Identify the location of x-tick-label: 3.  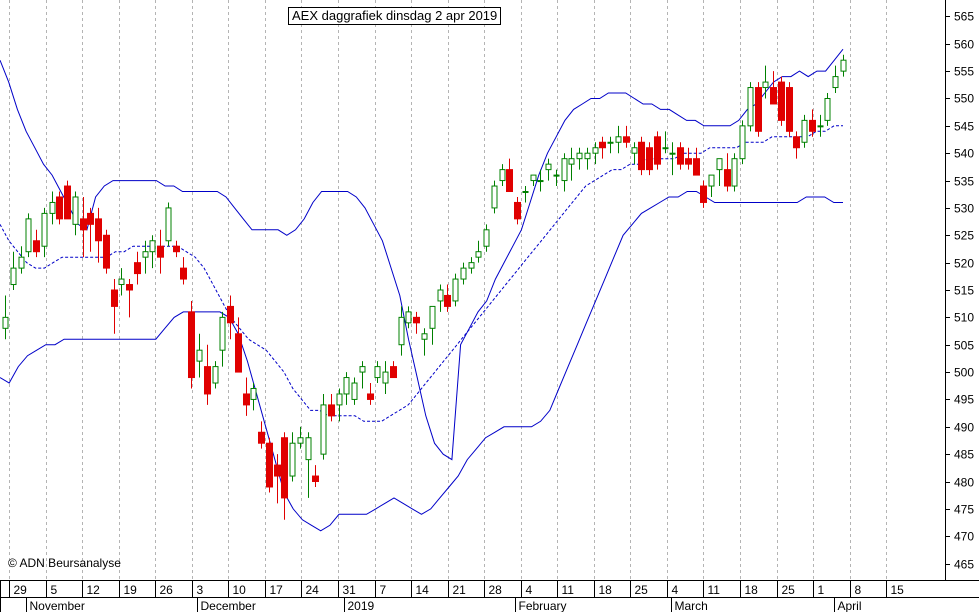
(200, 590).